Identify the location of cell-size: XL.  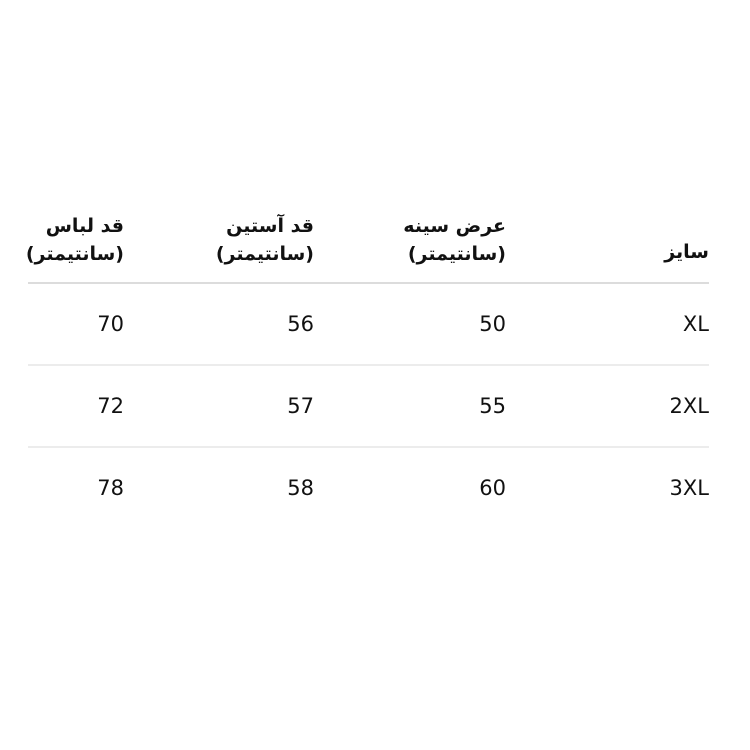
(695, 324).